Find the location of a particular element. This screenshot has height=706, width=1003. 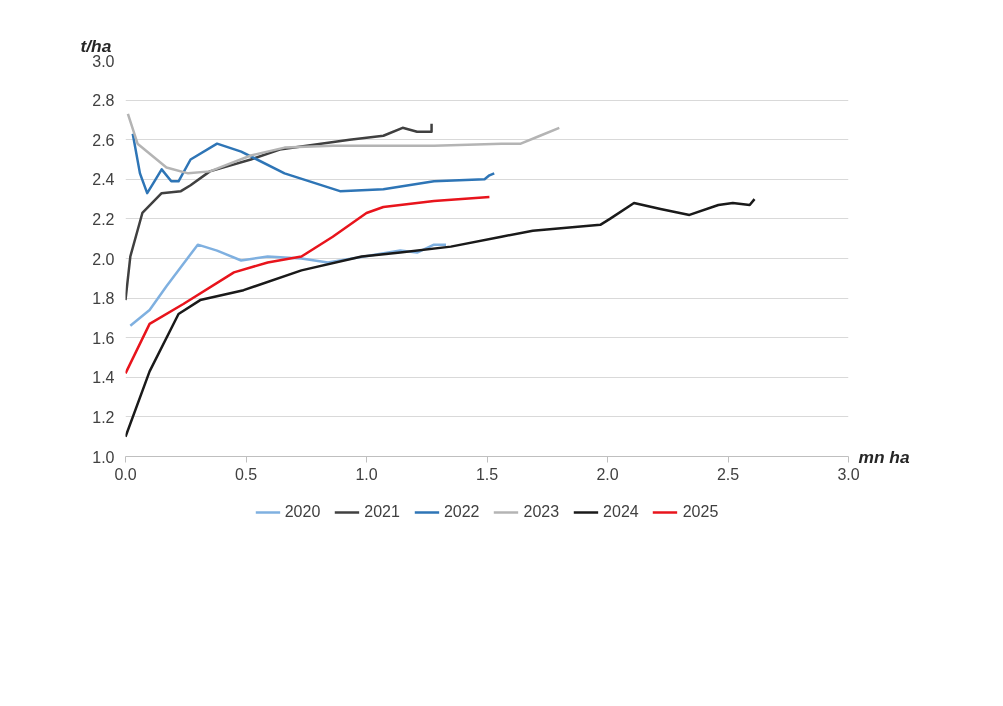

y-tick-label: 2.2 is located at coordinates (103, 219).